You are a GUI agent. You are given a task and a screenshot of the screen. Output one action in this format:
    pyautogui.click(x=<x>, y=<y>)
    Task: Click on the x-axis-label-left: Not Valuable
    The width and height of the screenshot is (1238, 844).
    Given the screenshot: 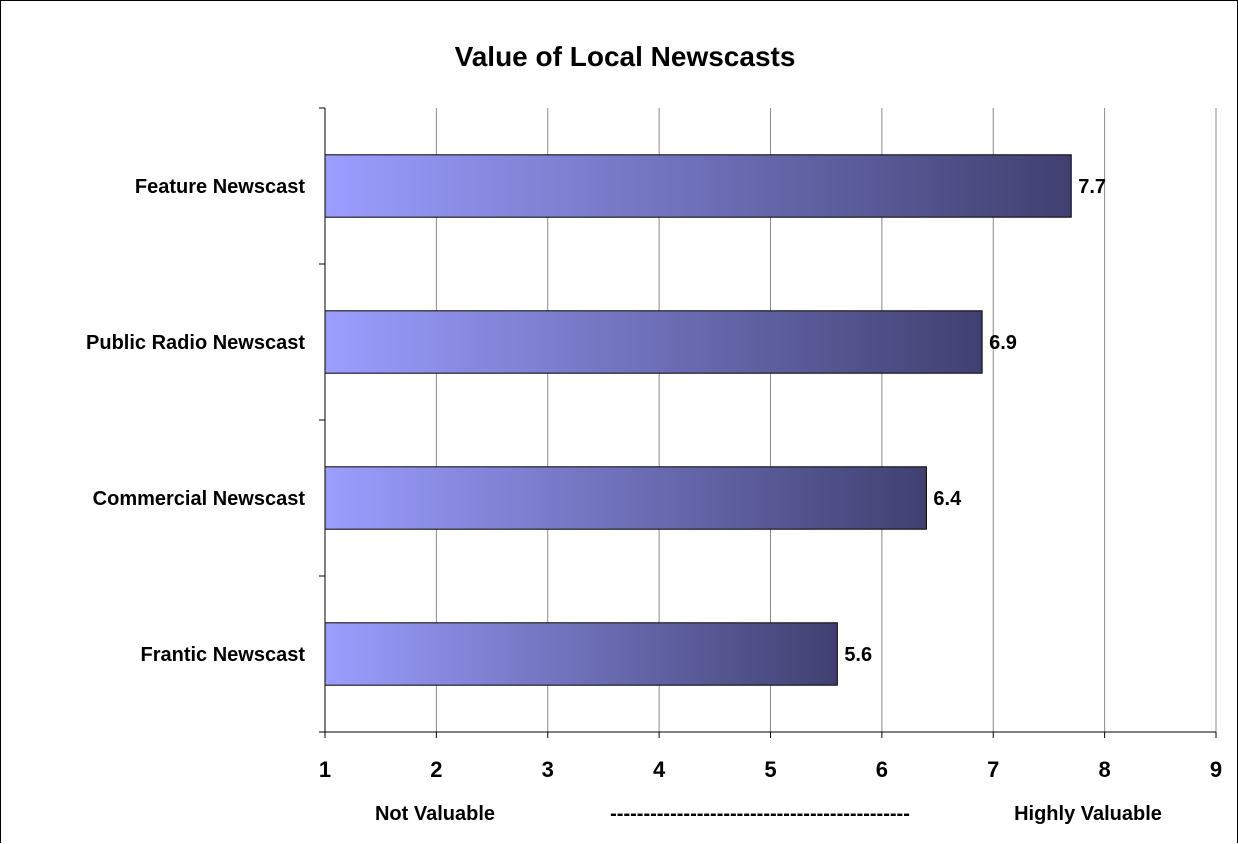 What is the action you would take?
    pyautogui.click(x=435, y=814)
    